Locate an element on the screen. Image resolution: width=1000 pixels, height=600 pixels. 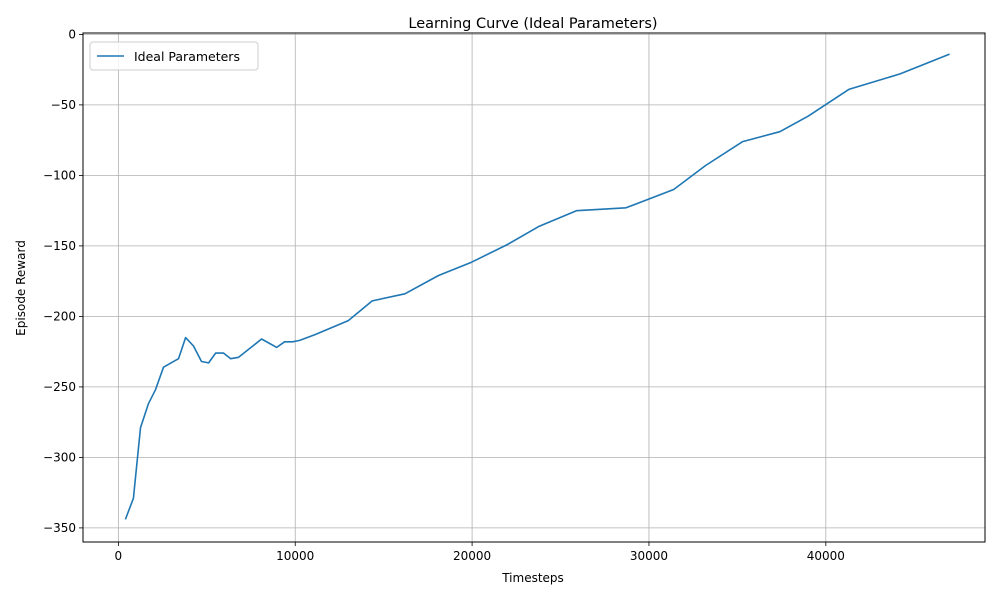
legend: Ideal Parameters is located at coordinates (174, 56).